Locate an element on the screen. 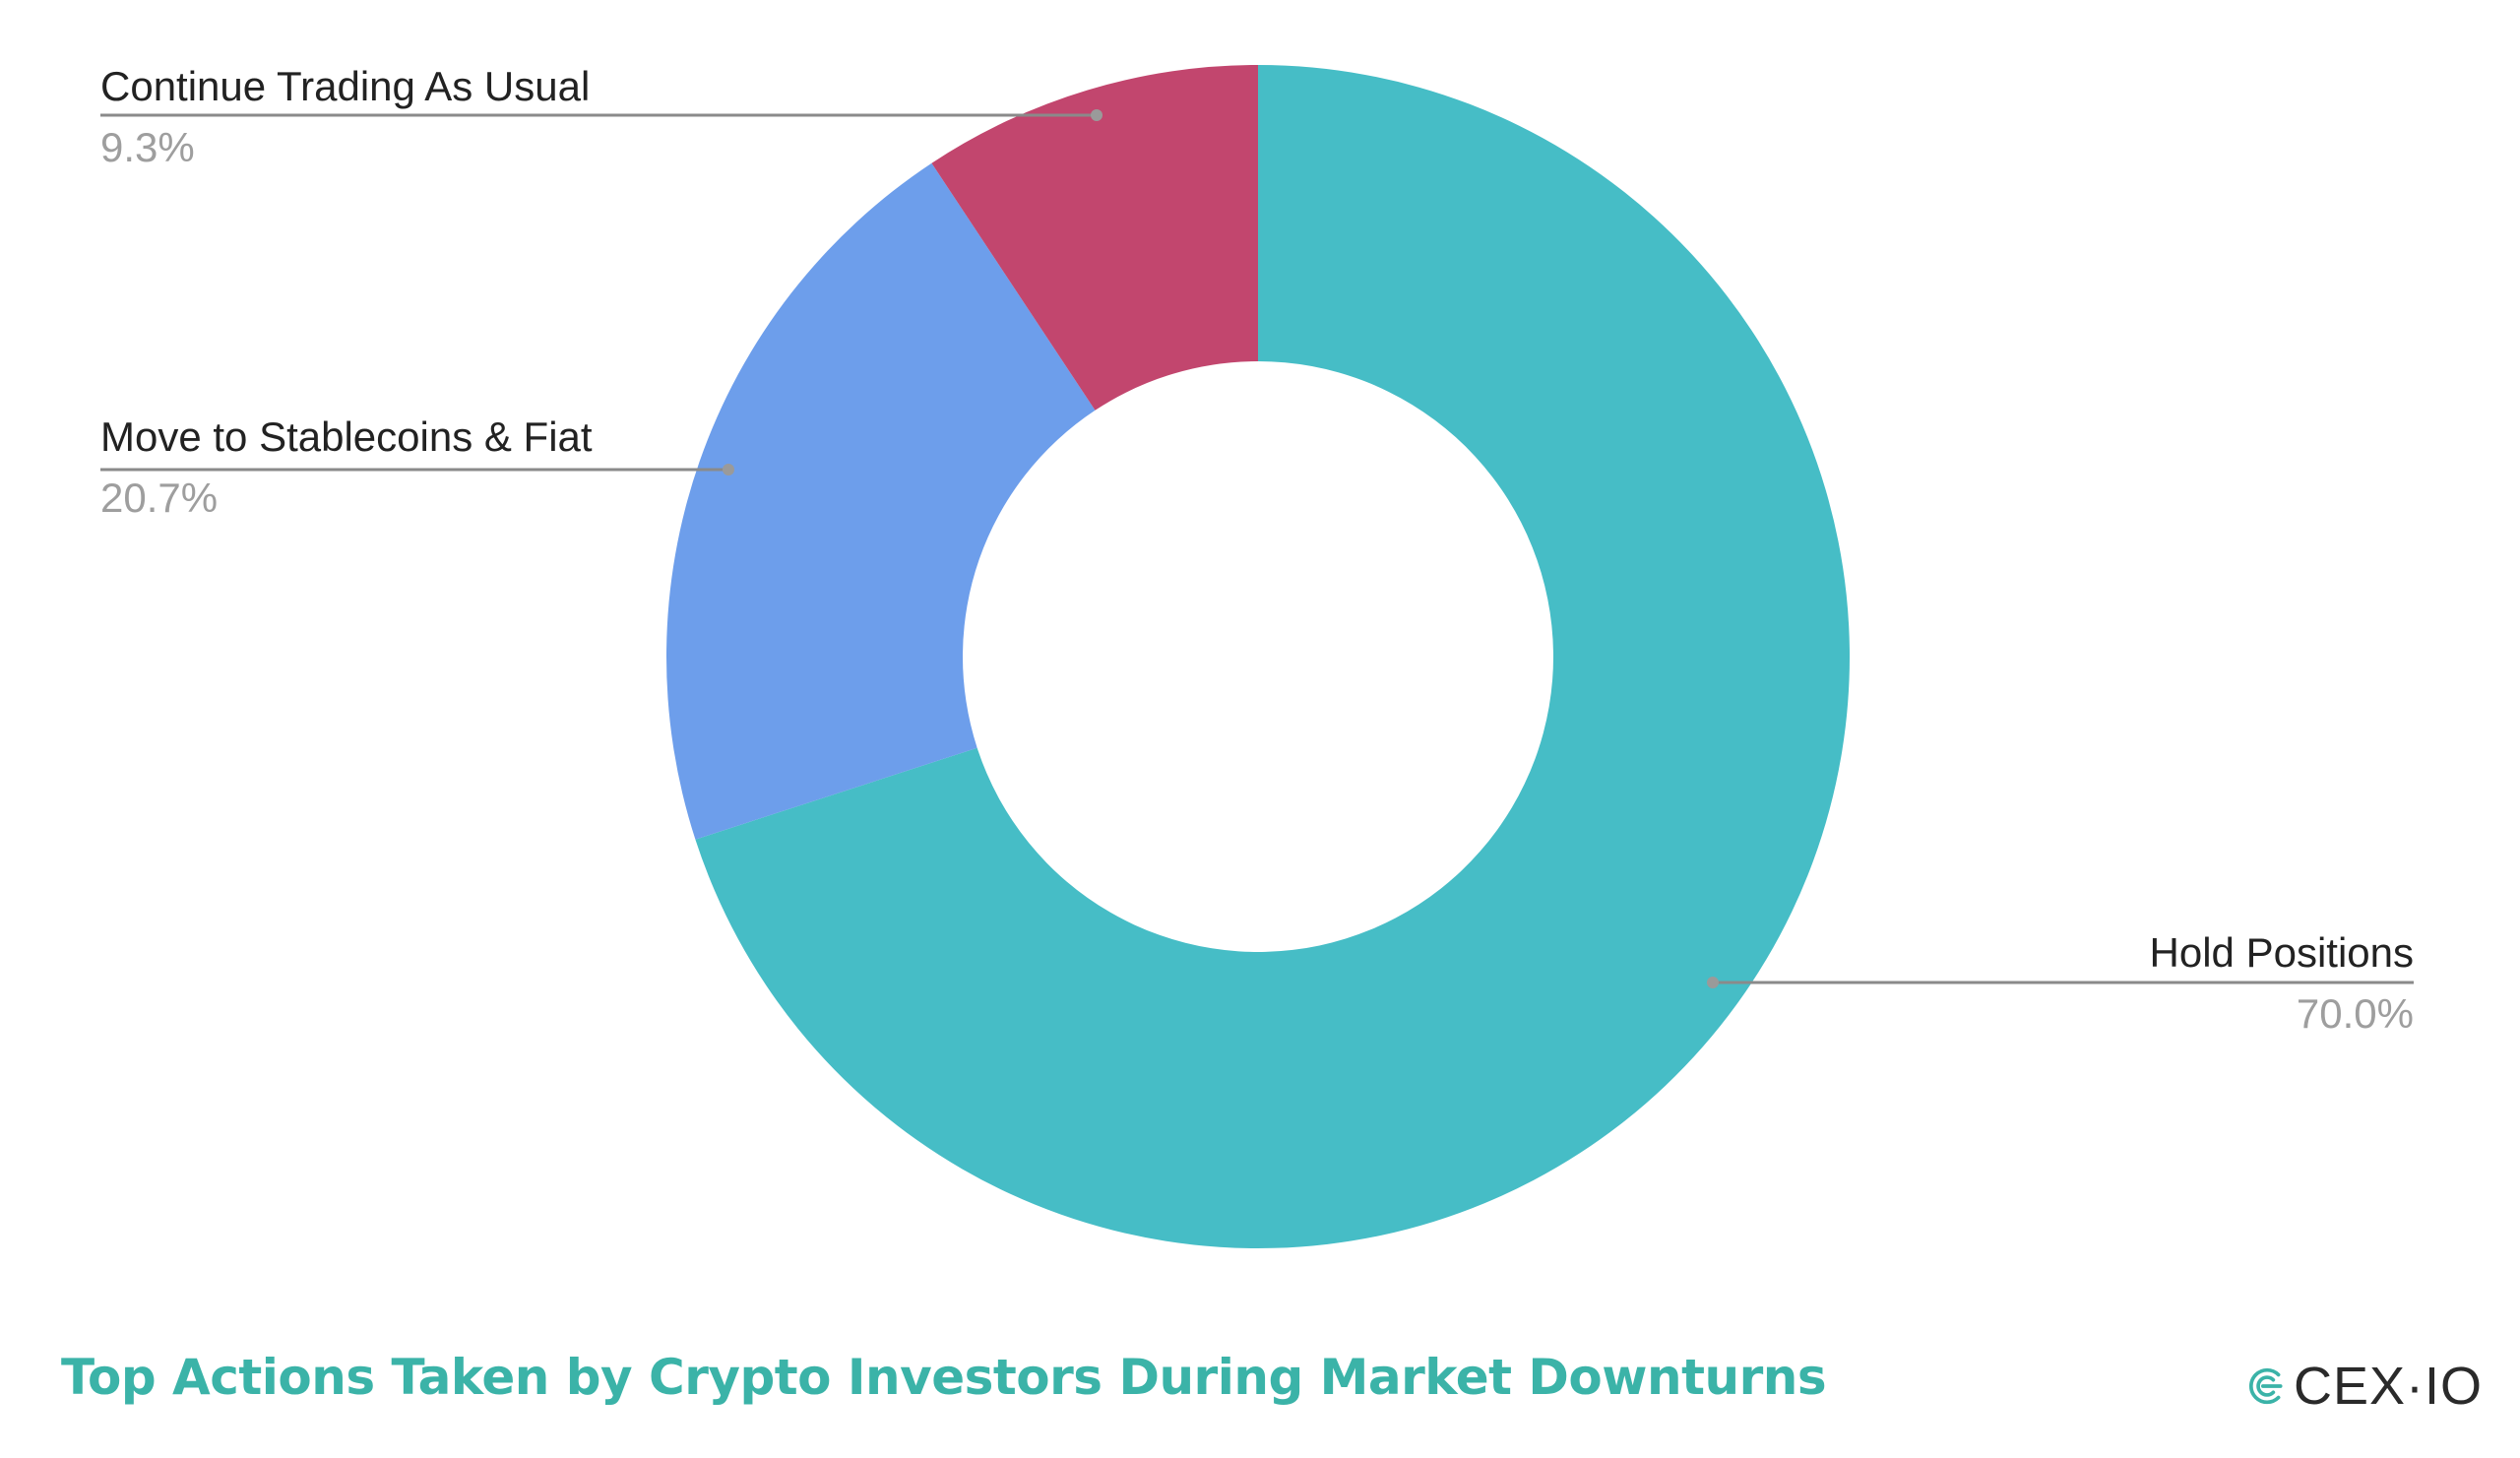 This screenshot has height=1458, width=2520. slice-label-hold-positions: Hold Positions is located at coordinates (2282, 952).